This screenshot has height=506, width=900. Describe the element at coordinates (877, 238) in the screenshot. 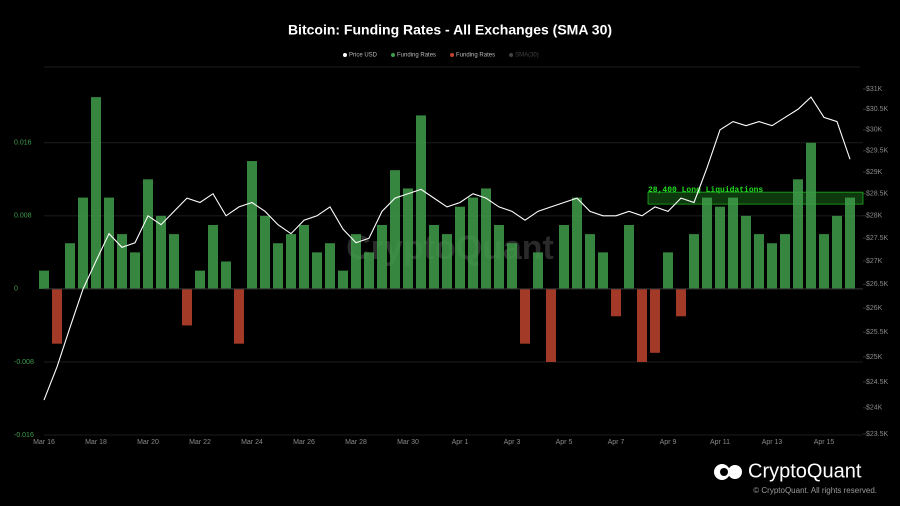

I see `y2-tick-label: $27.5K` at that location.